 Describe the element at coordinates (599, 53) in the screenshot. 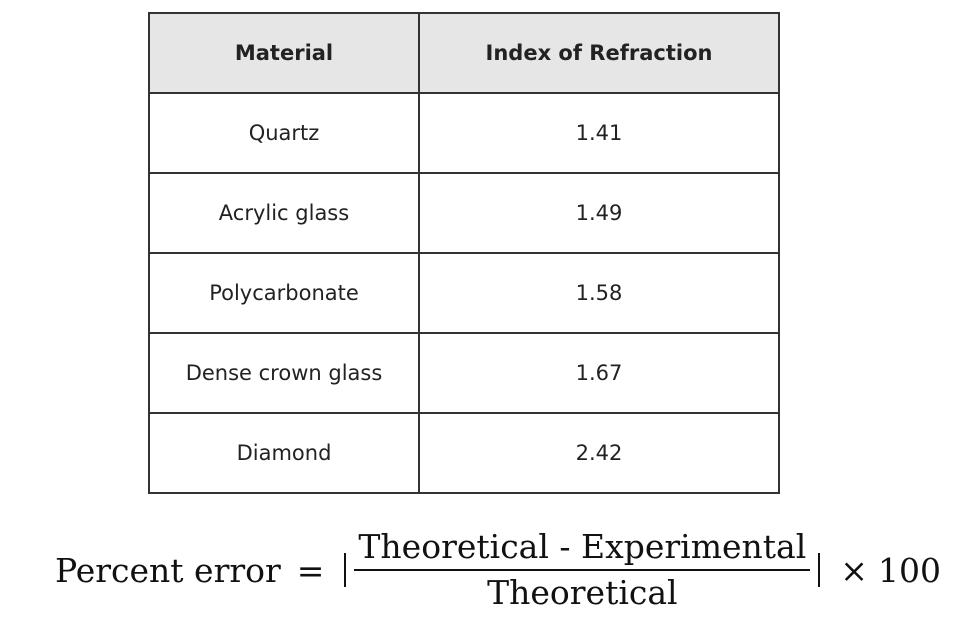

I see `header-index-of-refraction: Index of Refraction` at that location.